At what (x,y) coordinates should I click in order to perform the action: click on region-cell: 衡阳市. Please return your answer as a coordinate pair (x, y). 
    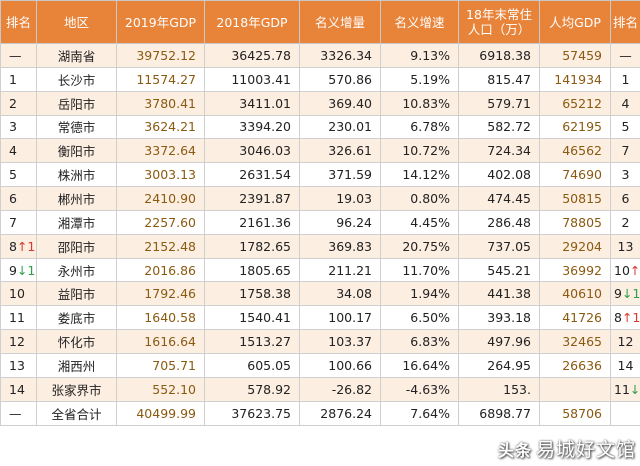
    Looking at the image, I should click on (76, 151).